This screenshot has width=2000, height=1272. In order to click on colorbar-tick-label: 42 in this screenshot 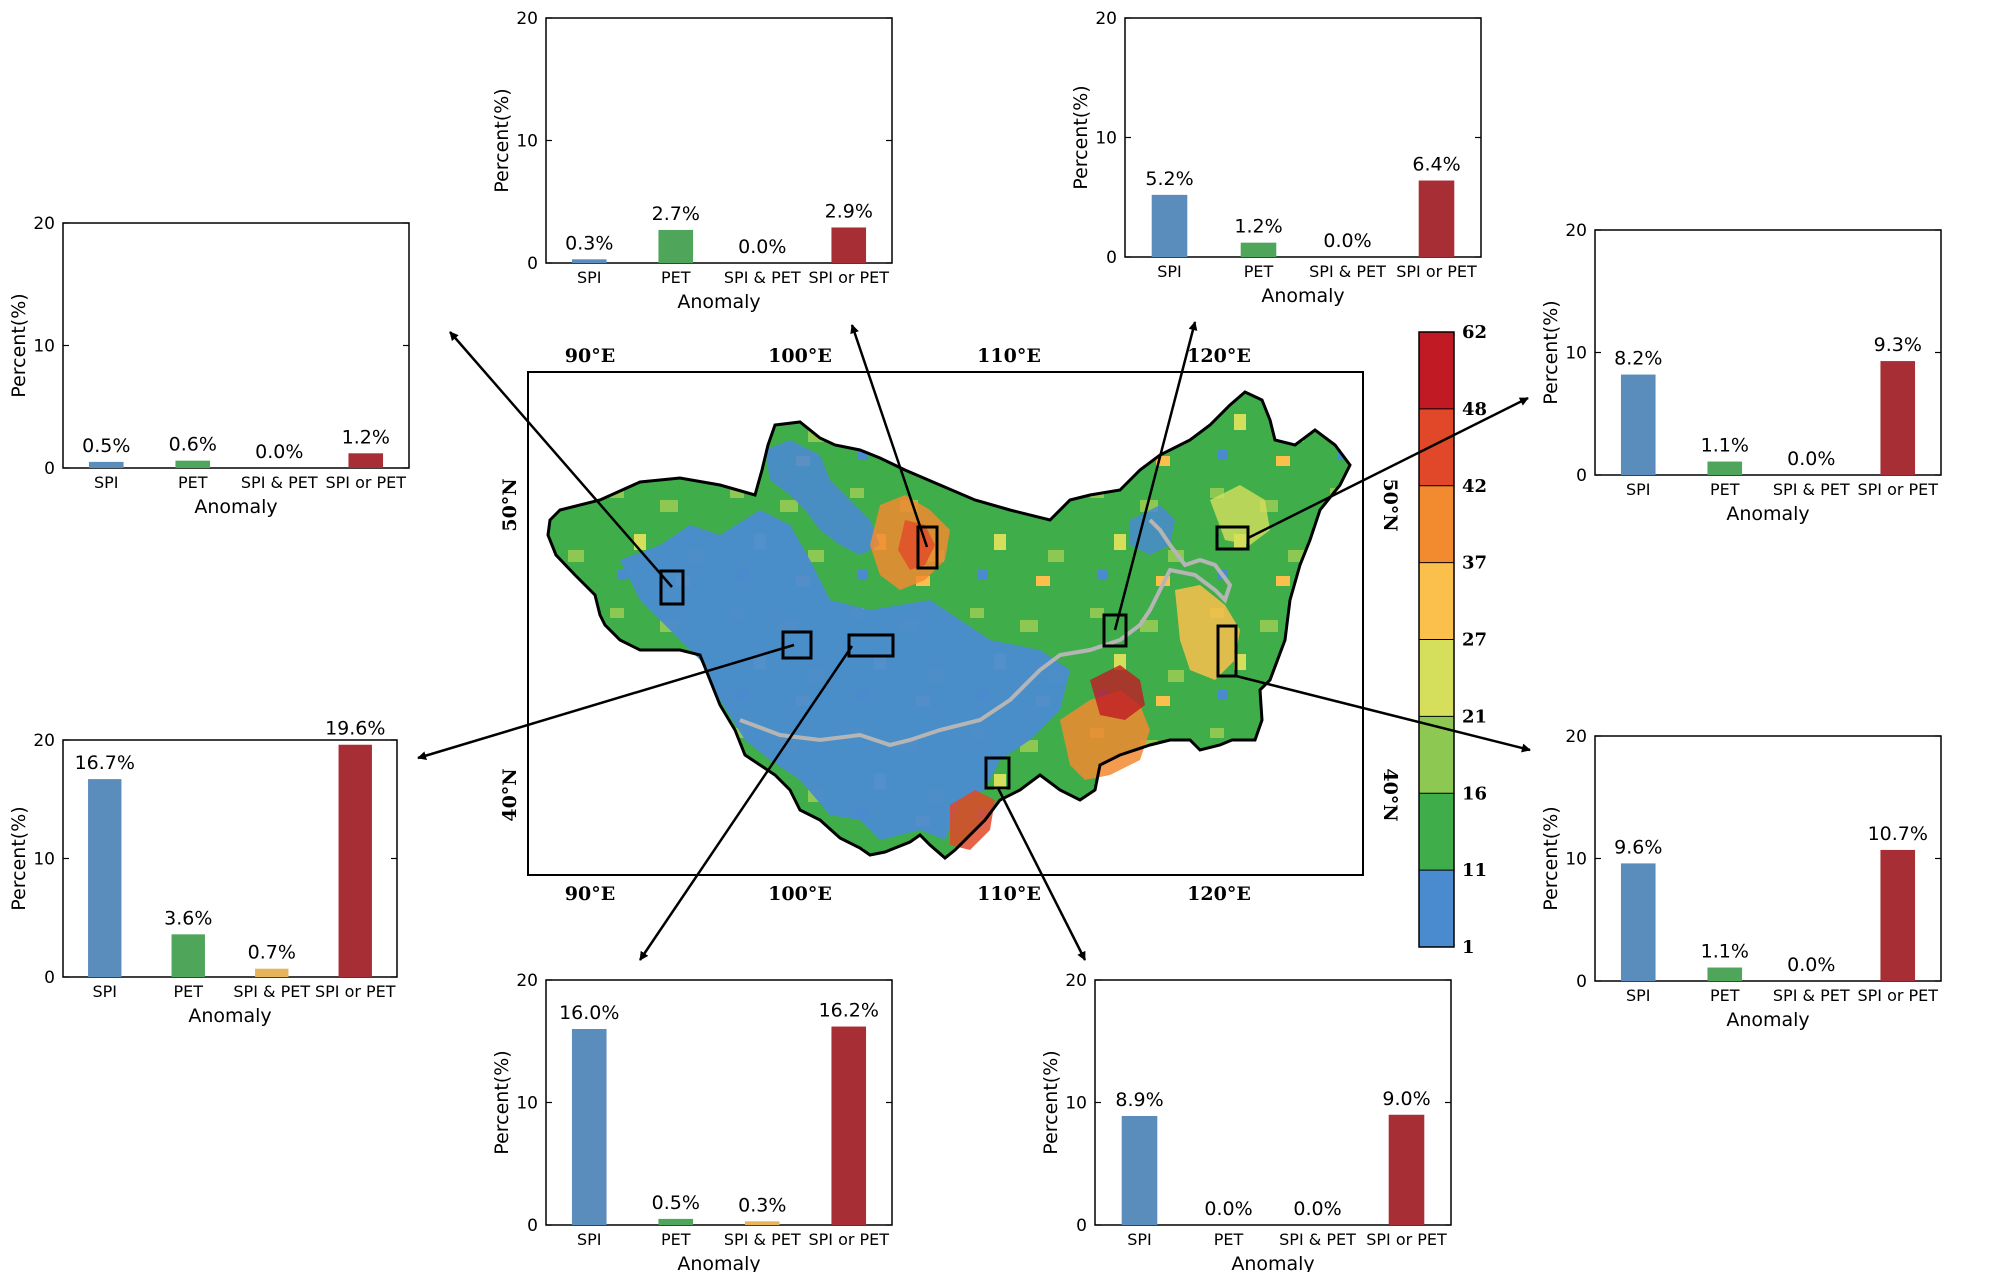, I will do `click(1474, 486)`.